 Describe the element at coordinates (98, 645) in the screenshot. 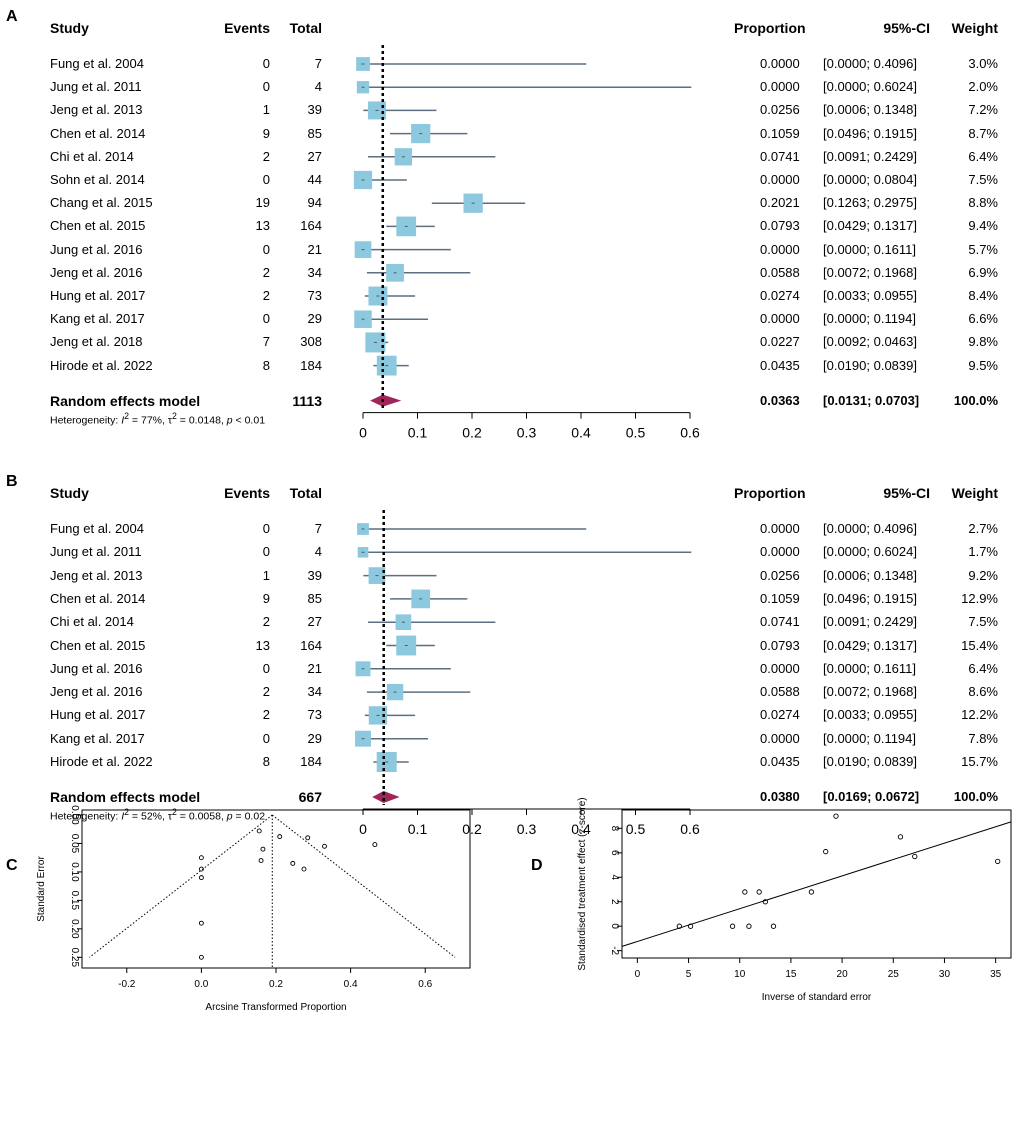

I see `study-label: Chen et al. 2015` at that location.